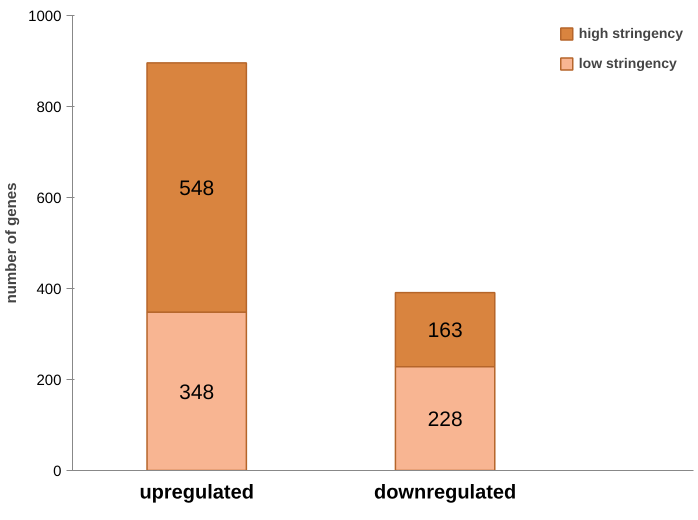  Describe the element at coordinates (196, 493) in the screenshot. I see `x-tick-label: upregulated` at that location.